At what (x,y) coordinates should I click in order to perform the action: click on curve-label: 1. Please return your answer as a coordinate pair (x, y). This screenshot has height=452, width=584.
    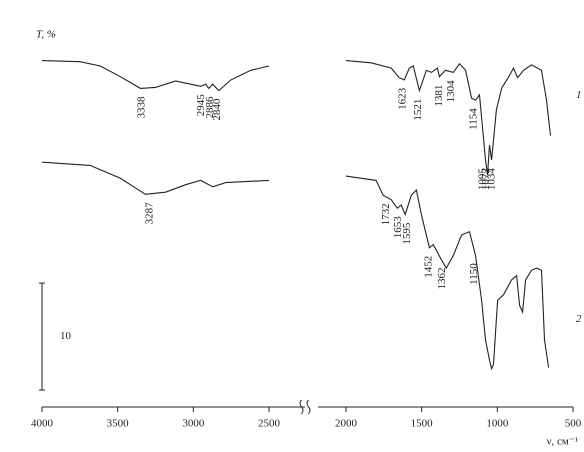
    Looking at the image, I should click on (579, 95).